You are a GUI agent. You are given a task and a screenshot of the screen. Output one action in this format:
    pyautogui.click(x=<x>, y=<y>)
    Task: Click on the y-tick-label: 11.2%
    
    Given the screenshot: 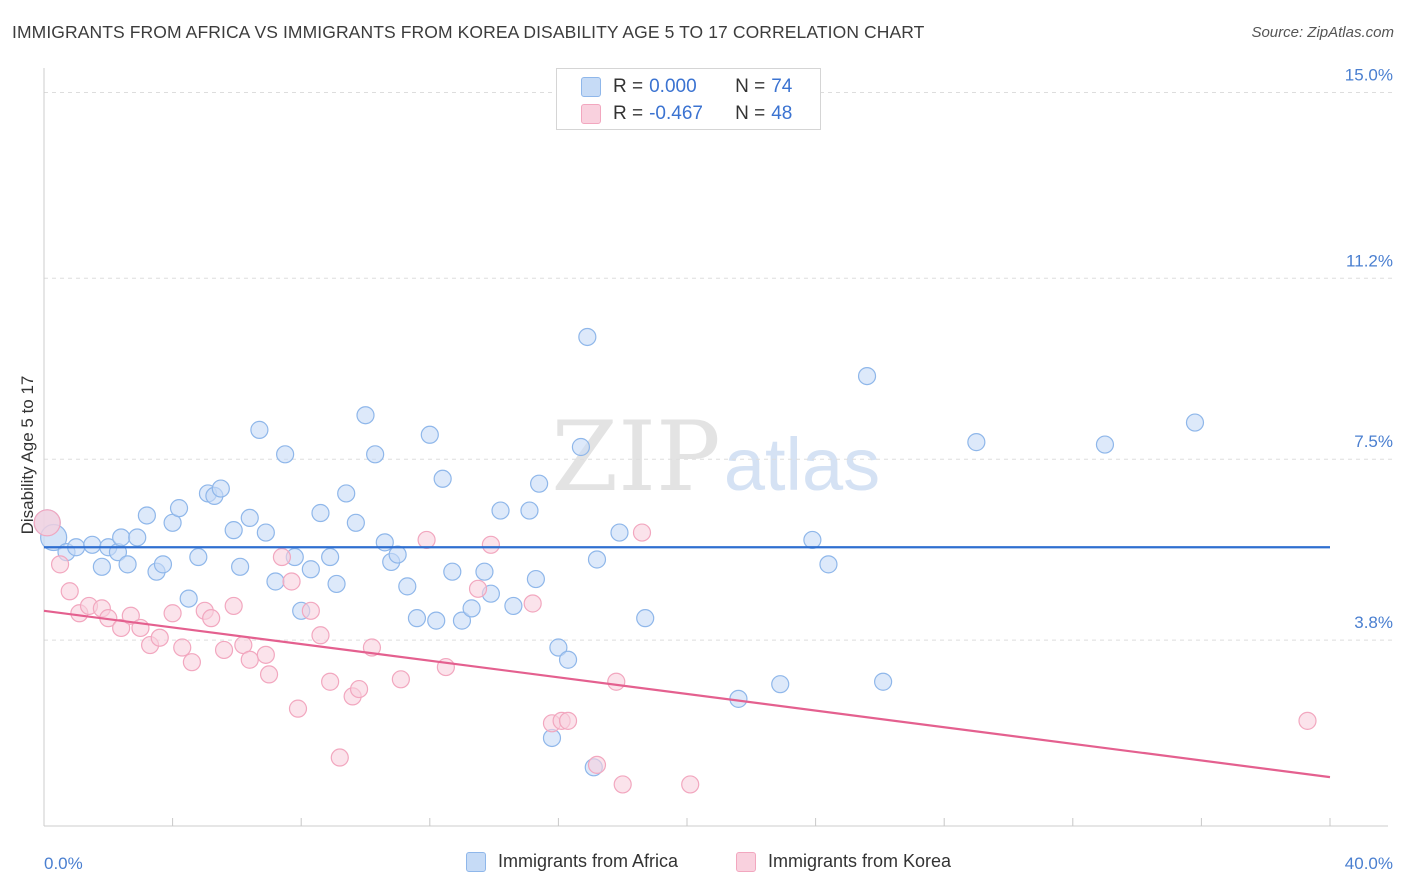 What is the action you would take?
    pyautogui.click(x=1369, y=260)
    